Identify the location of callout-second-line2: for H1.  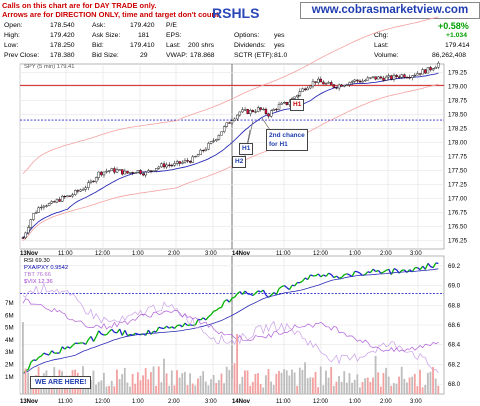
(278, 144).